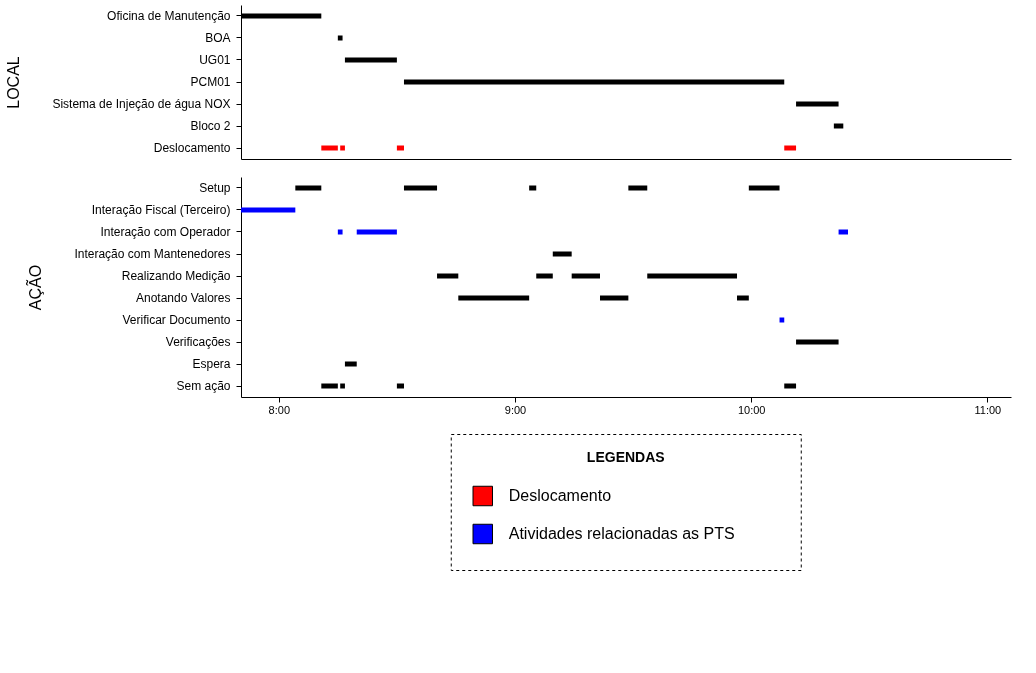 This screenshot has height=673, width=1036. I want to click on y-tick-label: Realizando Medição, so click(176, 276).